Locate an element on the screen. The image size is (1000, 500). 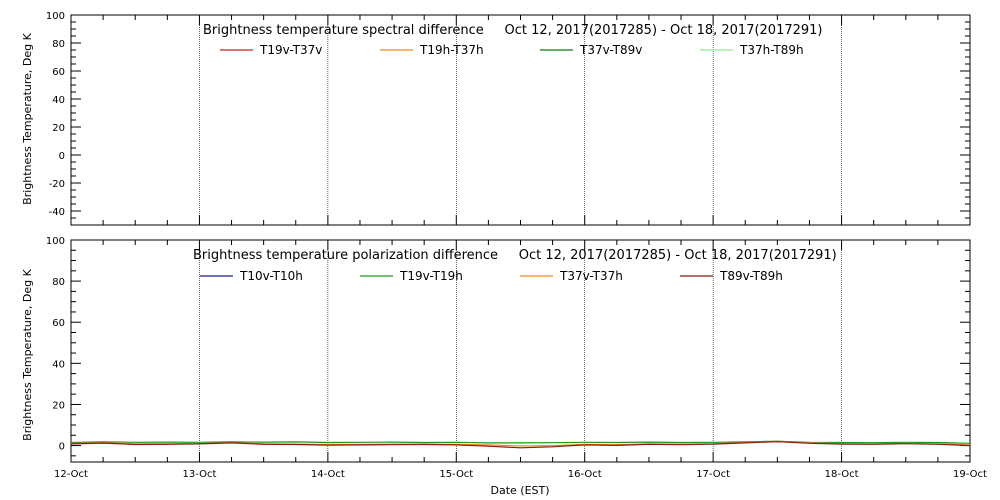
spectral-y-tick-label: 20 is located at coordinates (58, 128).